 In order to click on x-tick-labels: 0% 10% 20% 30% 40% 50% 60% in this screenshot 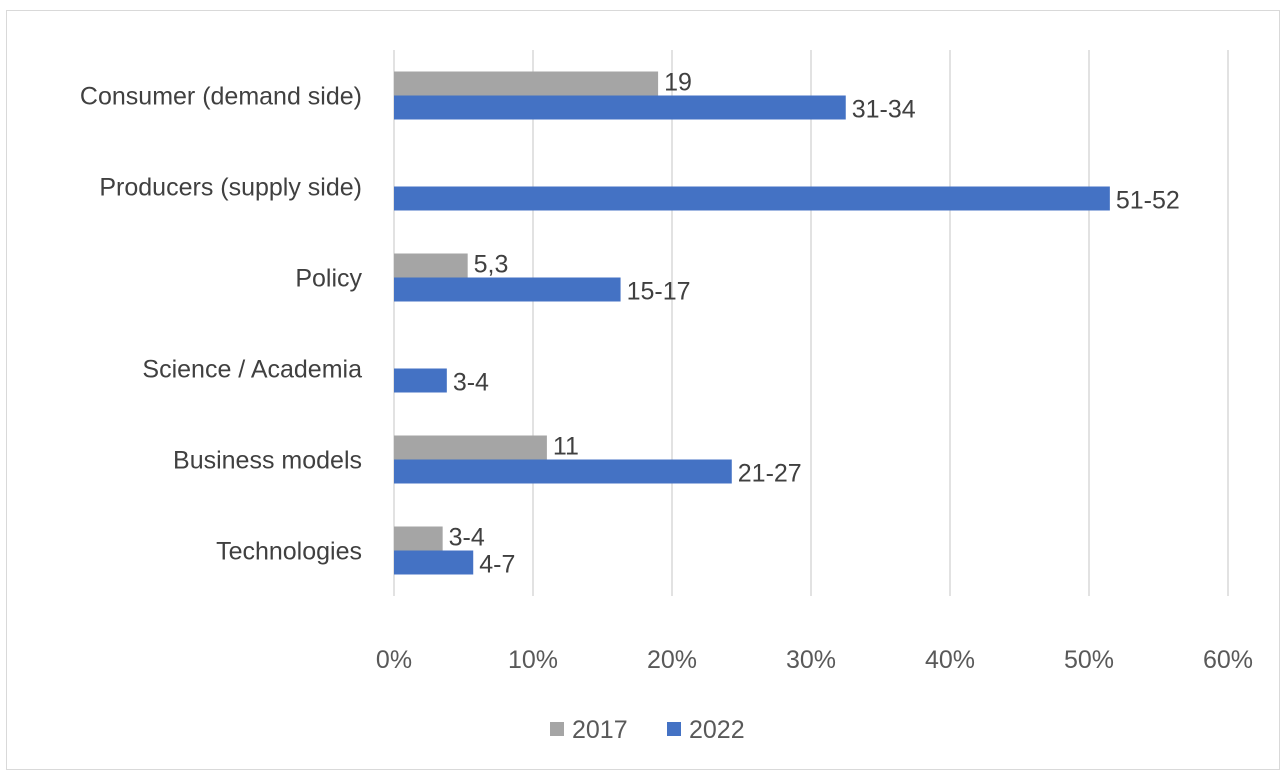, I will do `click(814, 660)`.